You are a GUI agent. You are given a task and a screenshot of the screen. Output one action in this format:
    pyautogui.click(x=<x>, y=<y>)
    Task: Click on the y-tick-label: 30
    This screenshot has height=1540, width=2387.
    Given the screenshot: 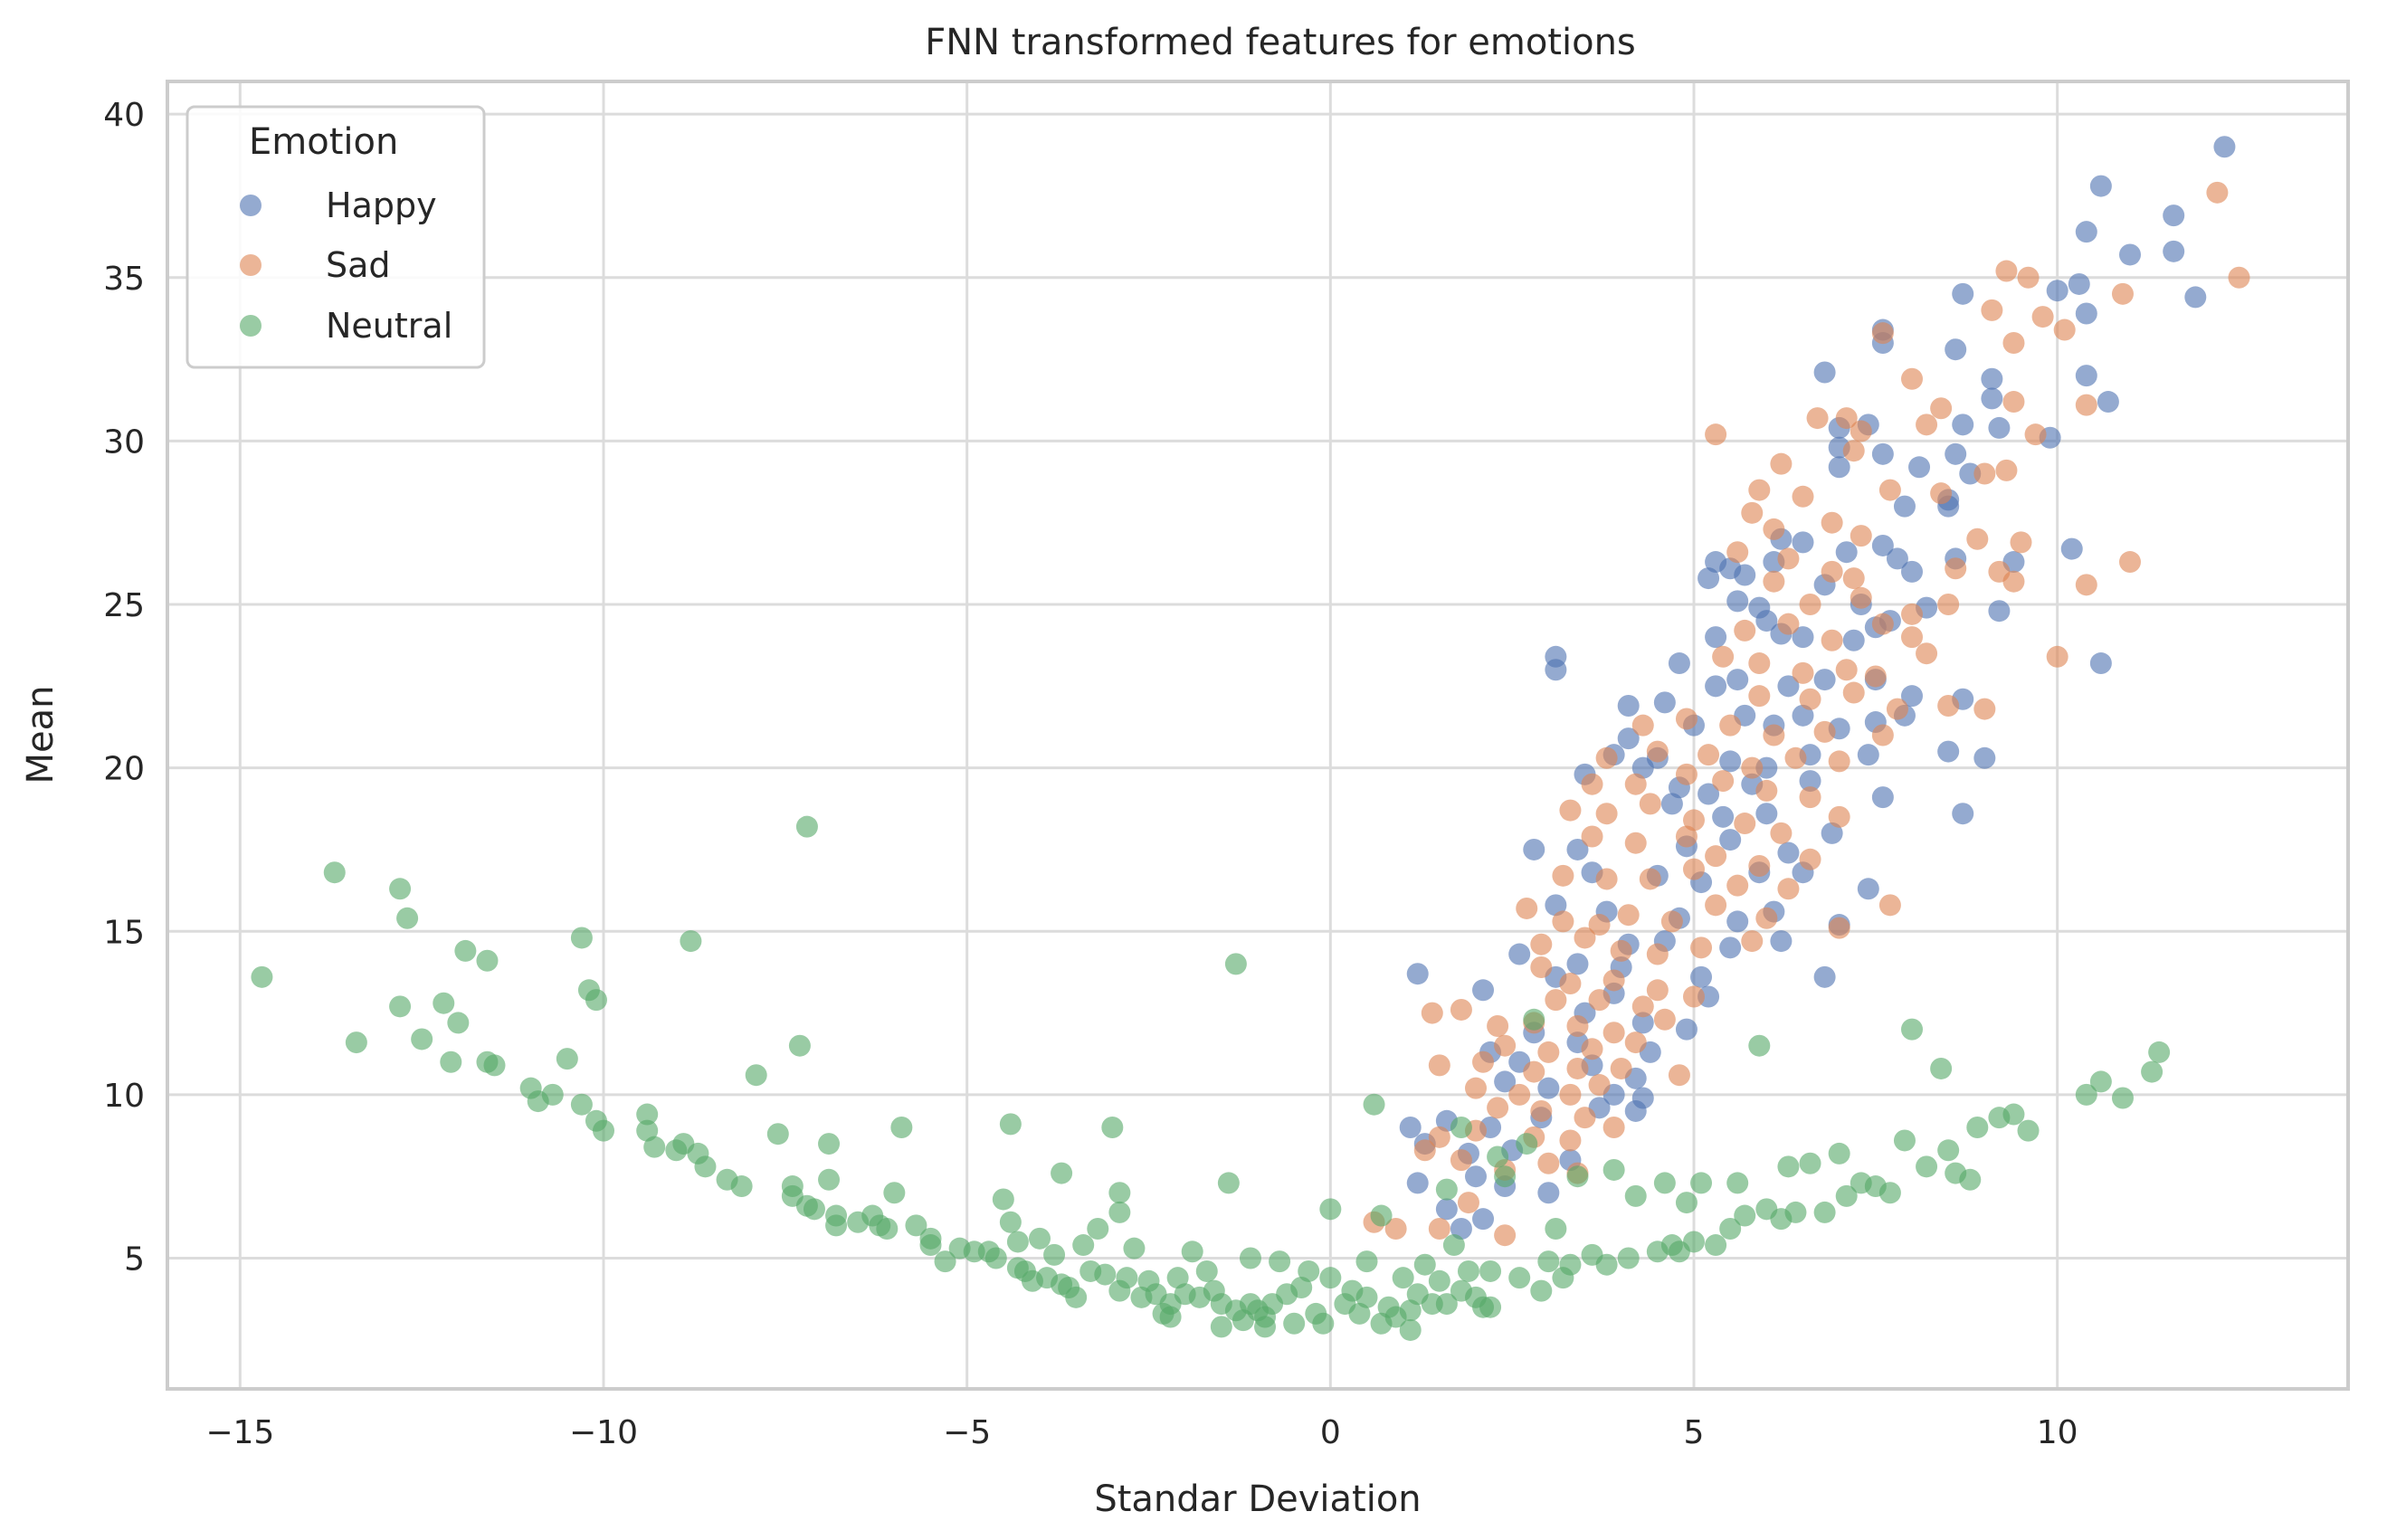 What is the action you would take?
    pyautogui.click(x=124, y=442)
    